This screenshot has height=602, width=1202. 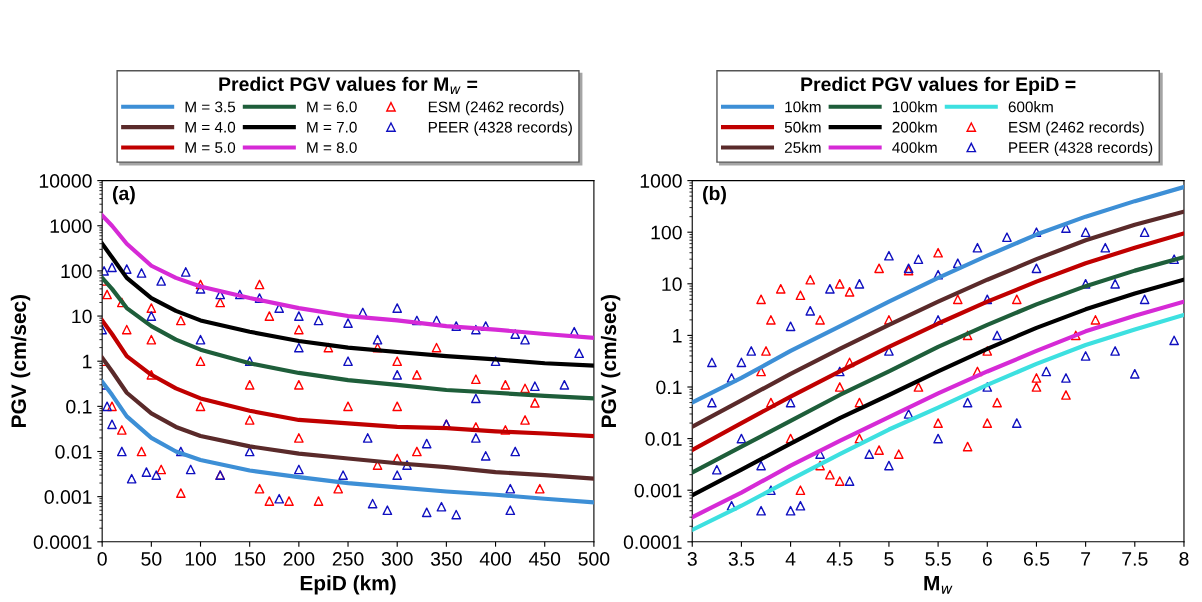 I want to click on x-tick-label: 6, so click(x=987, y=559).